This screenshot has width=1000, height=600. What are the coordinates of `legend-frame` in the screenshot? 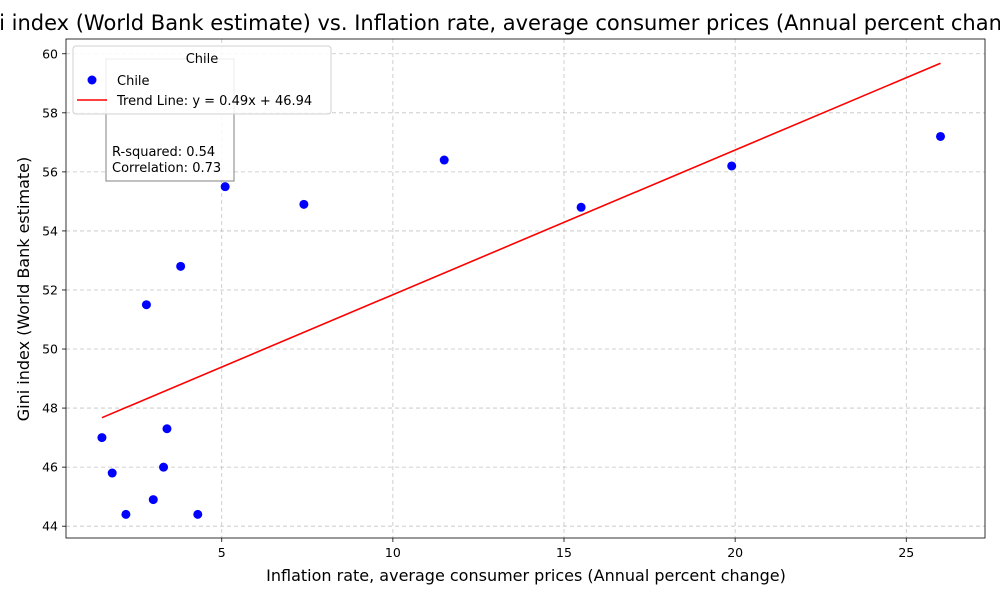 It's located at (202, 80).